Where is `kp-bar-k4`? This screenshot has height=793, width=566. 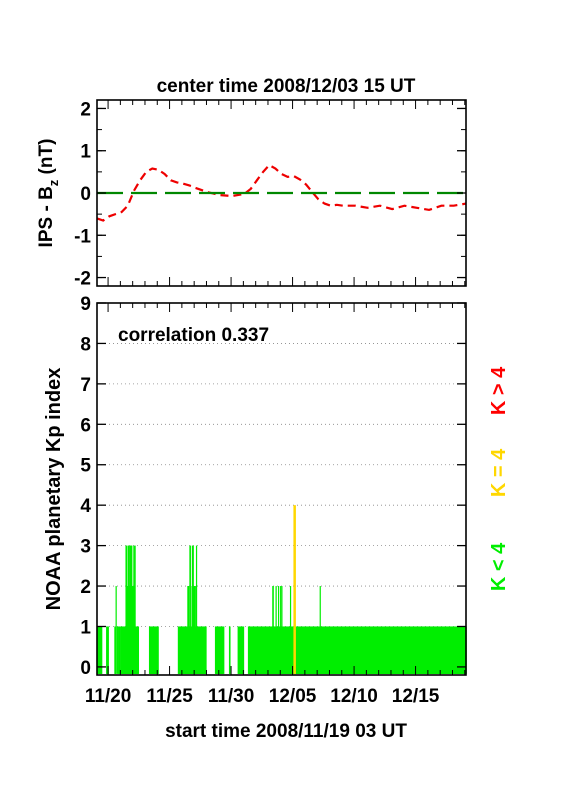
kp-bar-k4 is located at coordinates (294, 589).